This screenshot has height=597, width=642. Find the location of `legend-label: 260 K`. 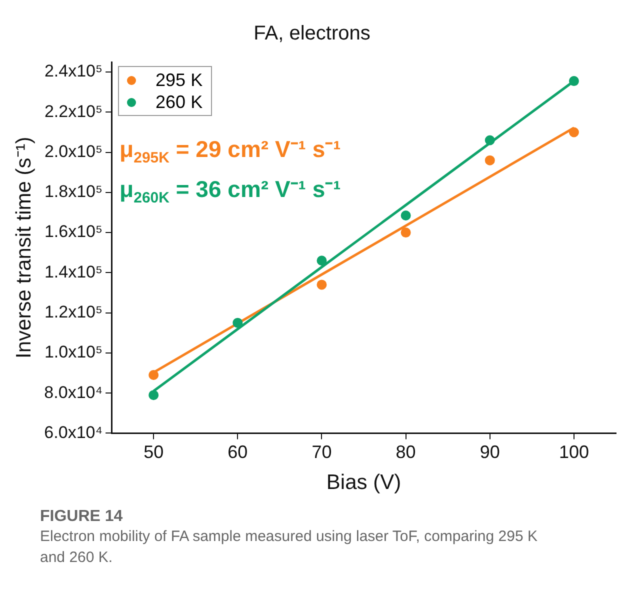

legend-label: 260 K is located at coordinates (179, 102).